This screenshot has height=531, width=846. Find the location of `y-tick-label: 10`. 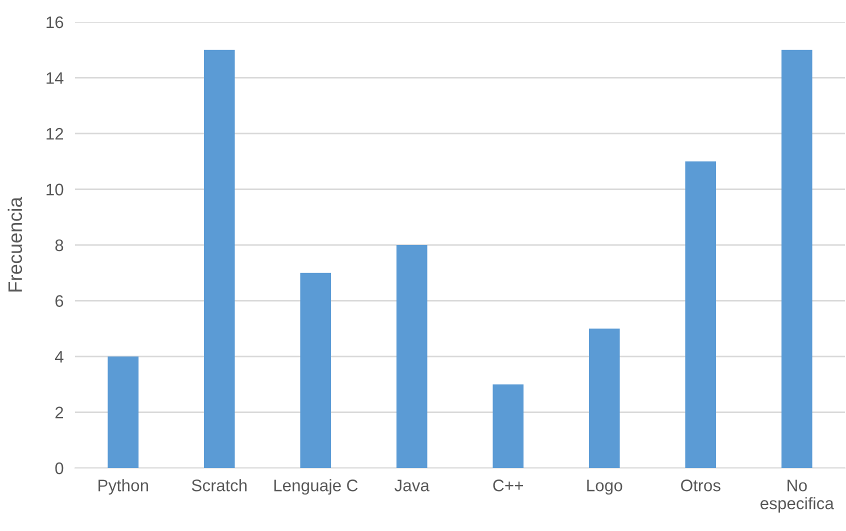

y-tick-label: 10 is located at coordinates (55, 190).